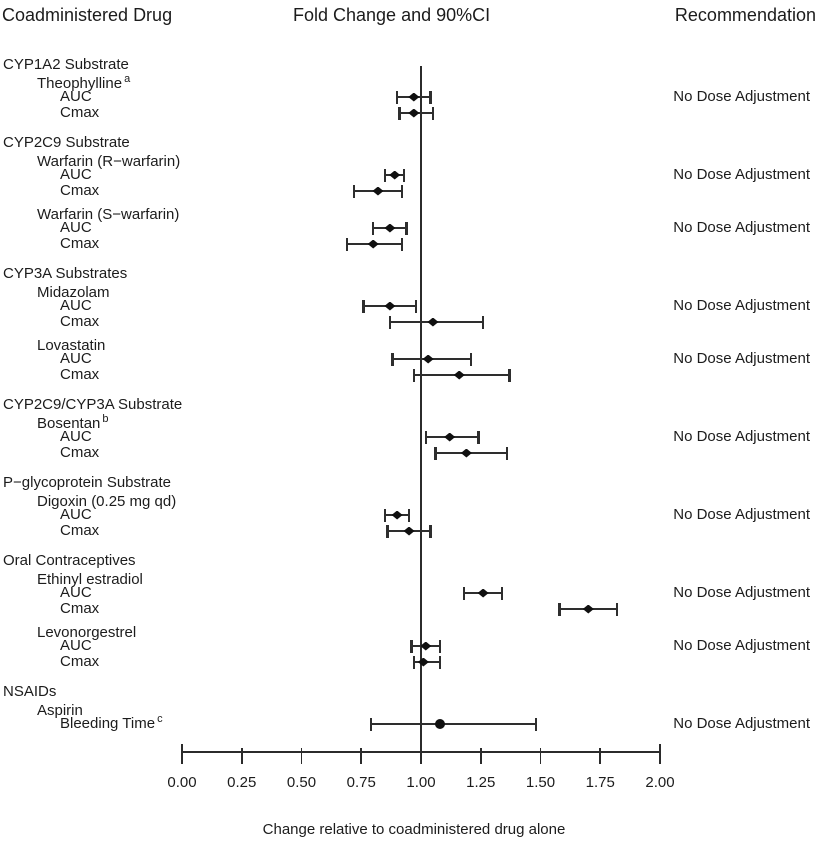  Describe the element at coordinates (66, 64) in the screenshot. I see `category-label: CYP1A2 Substrate` at that location.